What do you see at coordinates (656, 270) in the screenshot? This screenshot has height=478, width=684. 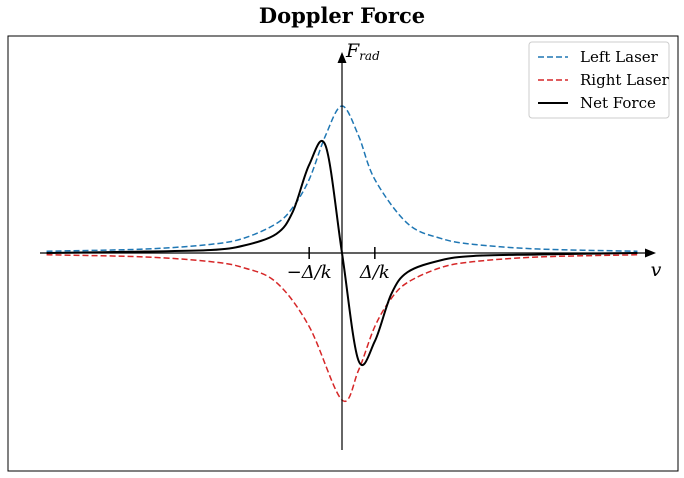 I see `x-axis-label: v` at bounding box center [656, 270].